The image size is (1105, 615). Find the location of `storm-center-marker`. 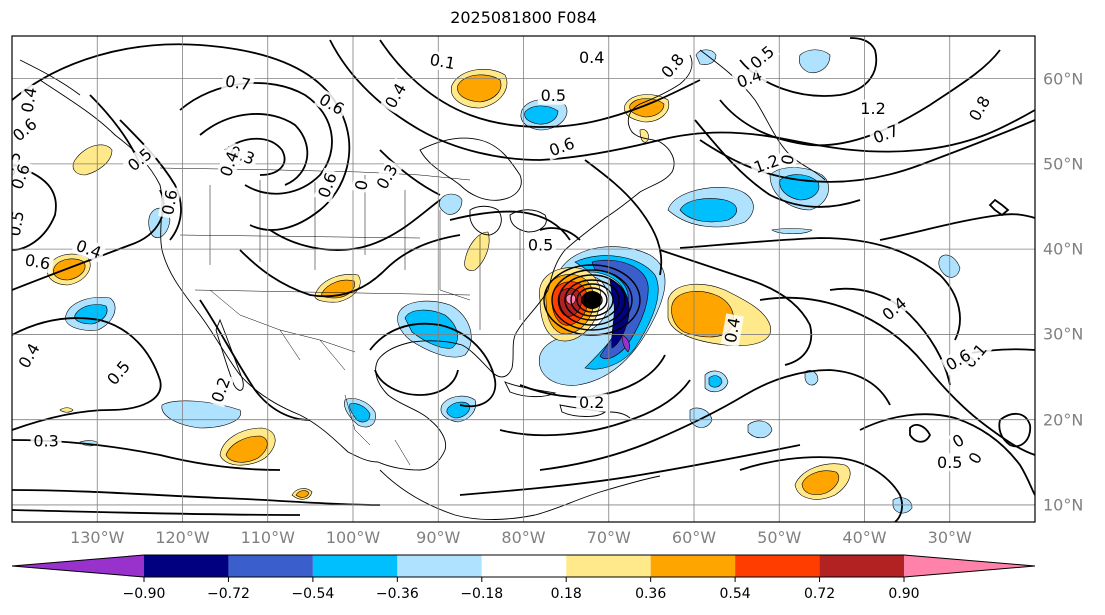

storm-center-marker is located at coordinates (592, 300).